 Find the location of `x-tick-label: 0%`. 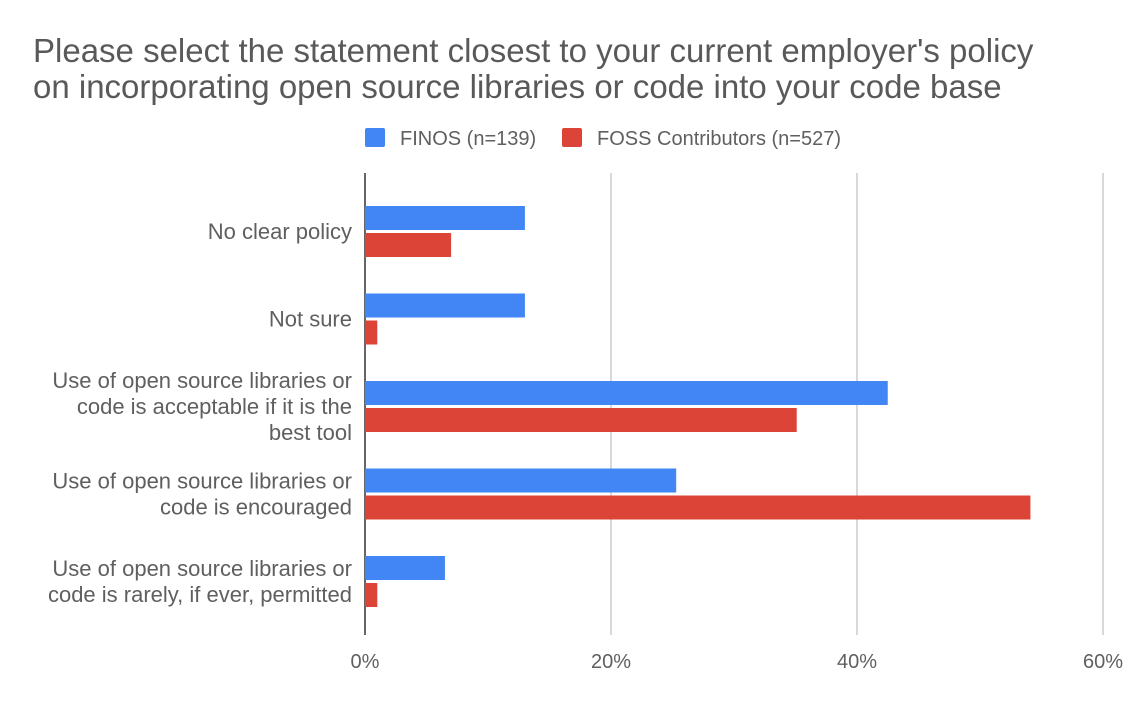

x-tick-label: 0% is located at coordinates (365, 662).